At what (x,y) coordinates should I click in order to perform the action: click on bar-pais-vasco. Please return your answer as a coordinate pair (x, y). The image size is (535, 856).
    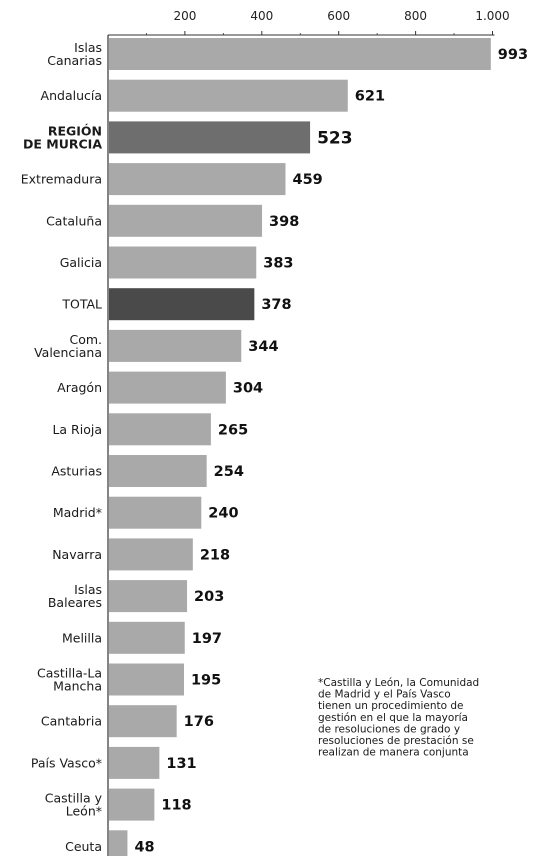
    Looking at the image, I should click on (134, 762).